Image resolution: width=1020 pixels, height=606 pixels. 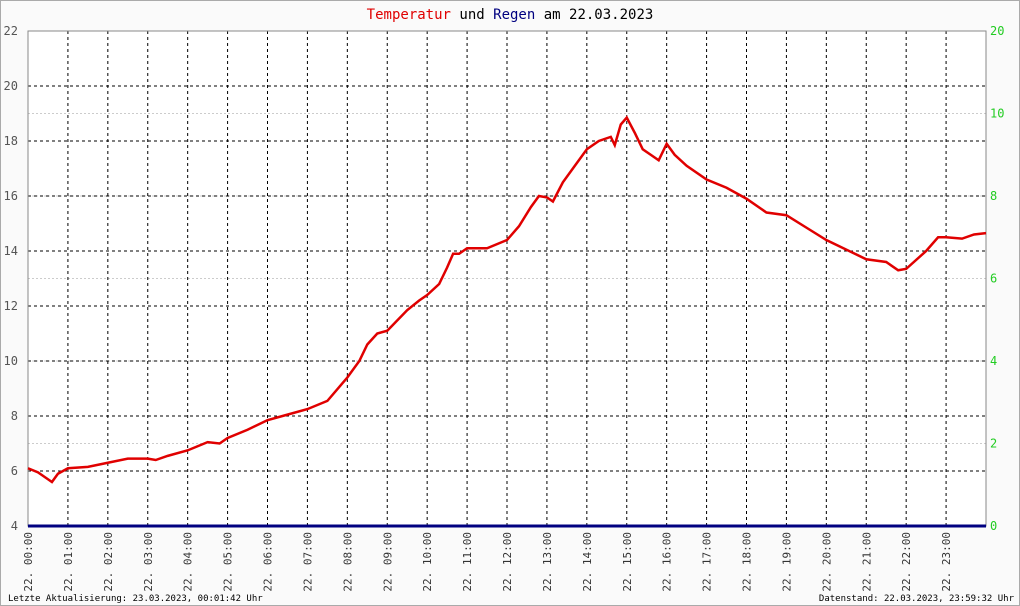 I want to click on y-tick-label: 4, so click(x=14, y=526).